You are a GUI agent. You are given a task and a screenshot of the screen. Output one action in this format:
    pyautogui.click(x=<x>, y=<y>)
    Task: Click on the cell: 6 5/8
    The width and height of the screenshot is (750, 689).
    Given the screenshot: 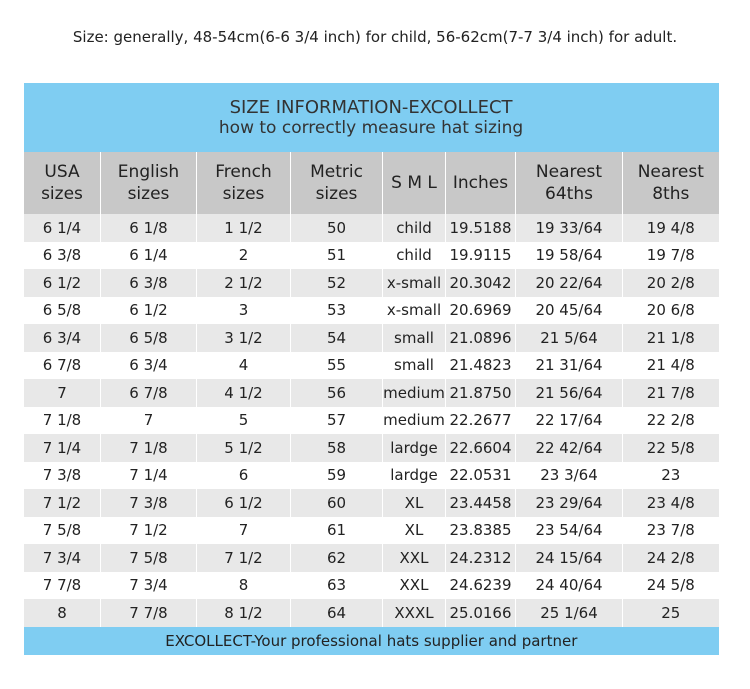 What is the action you would take?
    pyautogui.click(x=62, y=310)
    